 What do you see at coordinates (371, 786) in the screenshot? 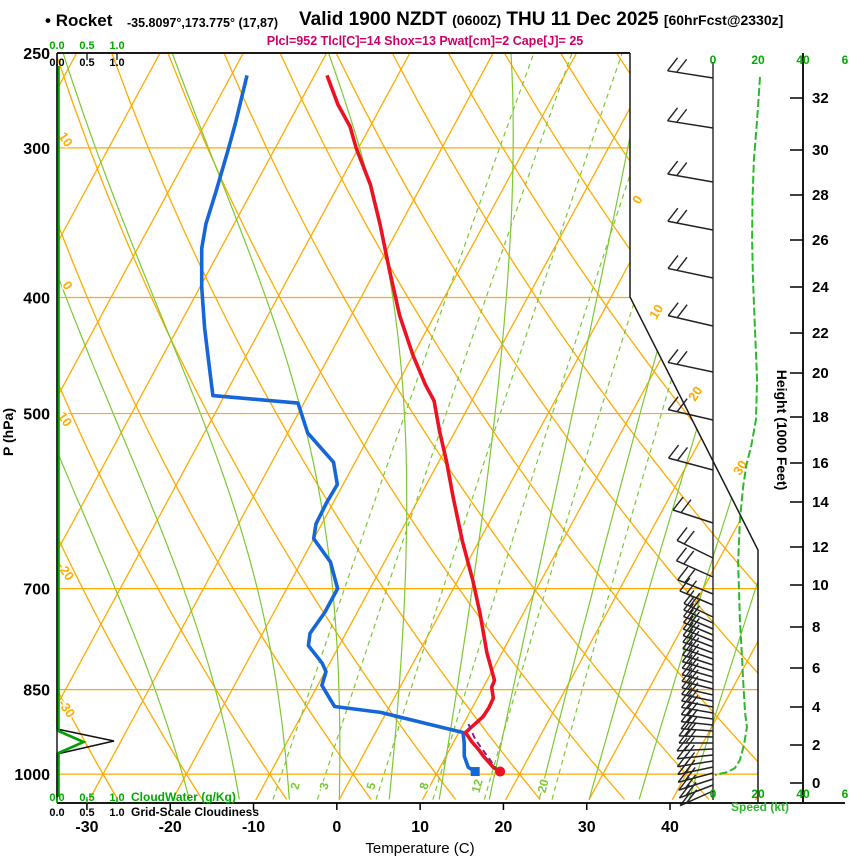
I see `svg-text: 5` at bounding box center [371, 786].